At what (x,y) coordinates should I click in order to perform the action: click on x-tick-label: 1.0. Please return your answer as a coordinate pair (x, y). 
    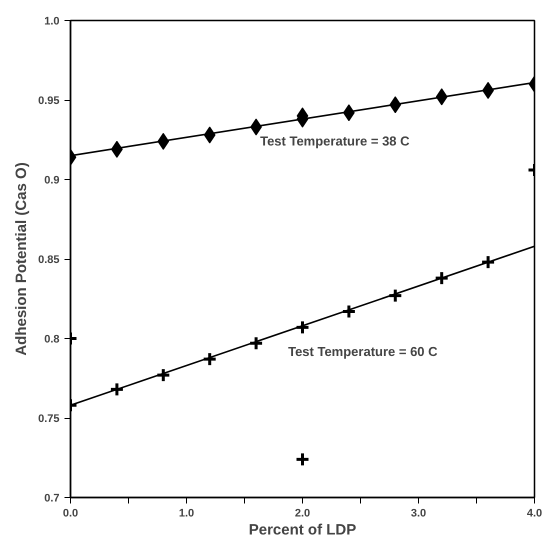
    Looking at the image, I should click on (186, 514).